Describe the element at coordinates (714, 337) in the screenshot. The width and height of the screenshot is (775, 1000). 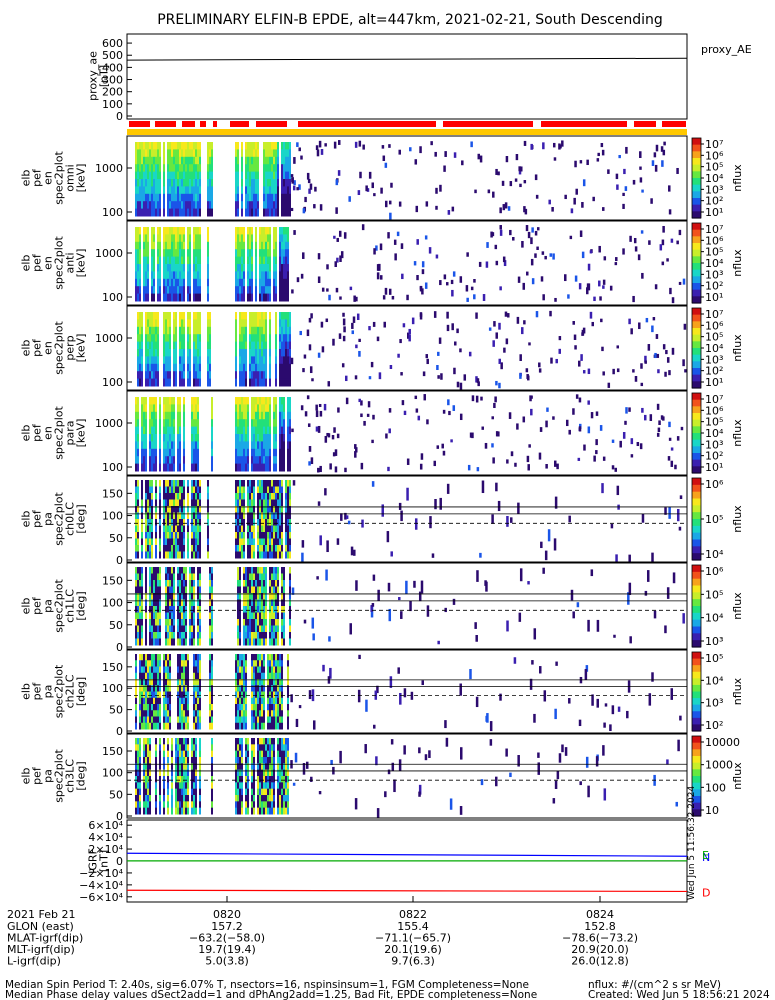
I see `colorbar-tick-label: 10⁵` at that location.